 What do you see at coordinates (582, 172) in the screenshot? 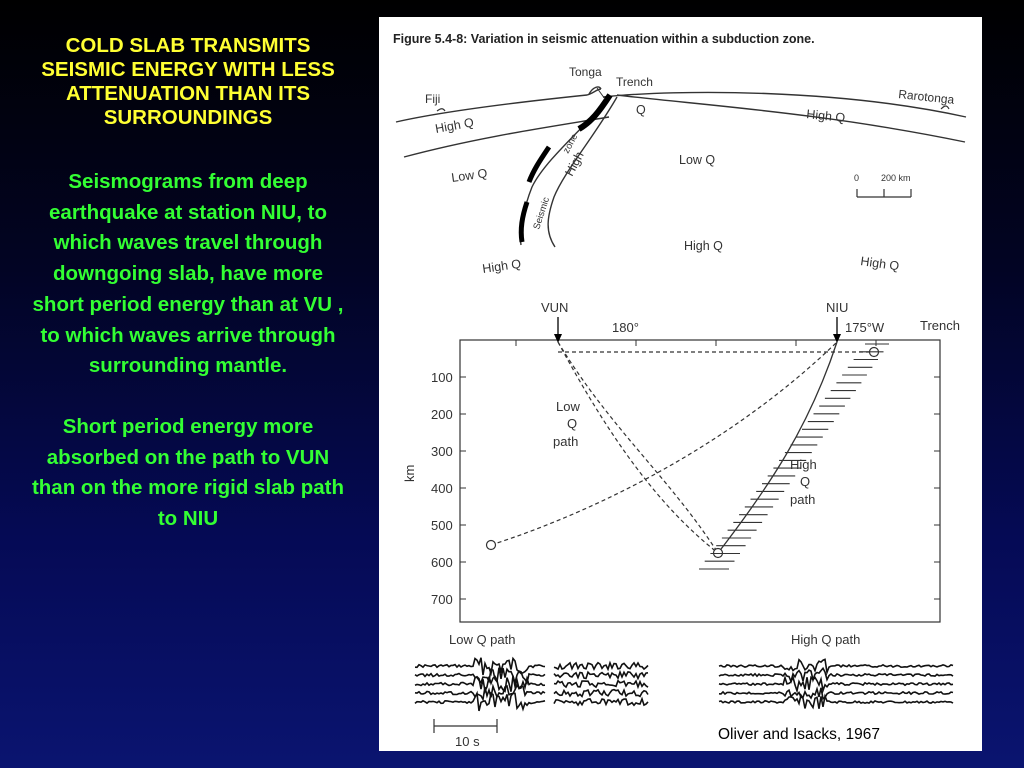
I see `slab-bottom-boundary` at bounding box center [582, 172].